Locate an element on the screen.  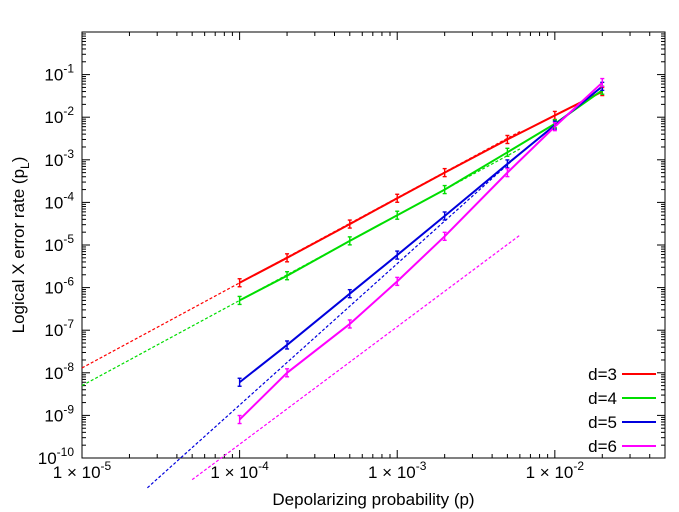
y-tick-label: 10⁻⁸ is located at coordinates (59, 371).